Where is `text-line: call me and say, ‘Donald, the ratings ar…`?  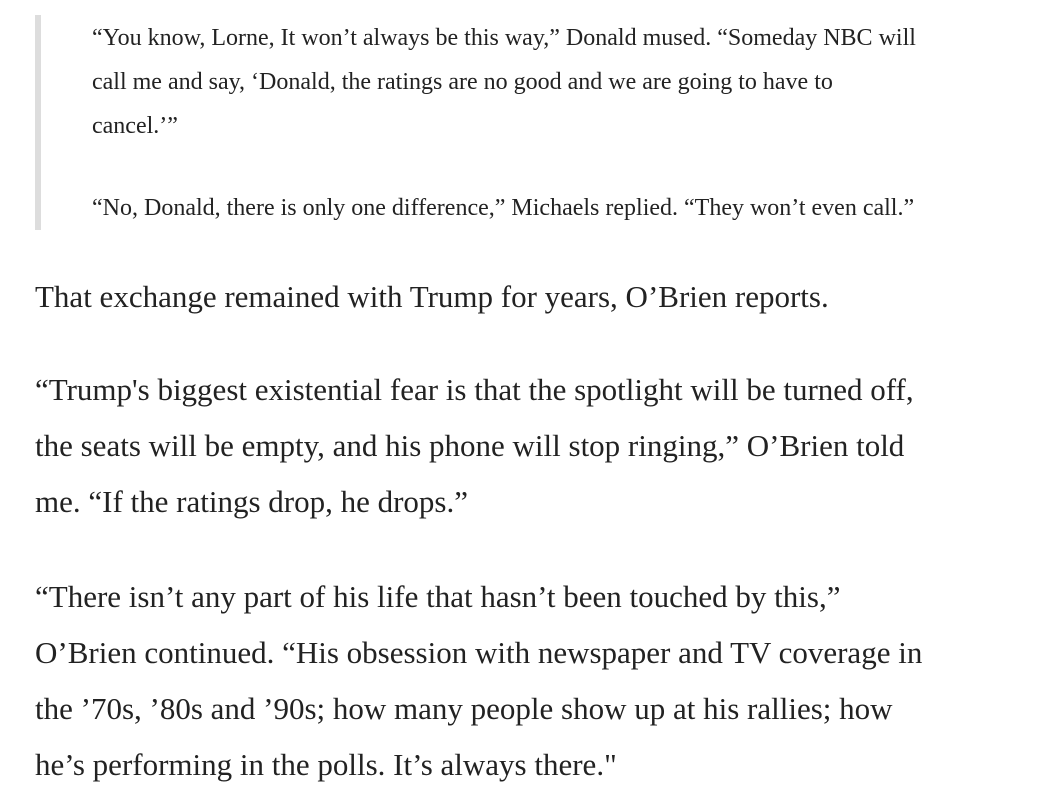
text-line: call me and say, ‘Donald, the ratings ar… is located at coordinates (462, 82).